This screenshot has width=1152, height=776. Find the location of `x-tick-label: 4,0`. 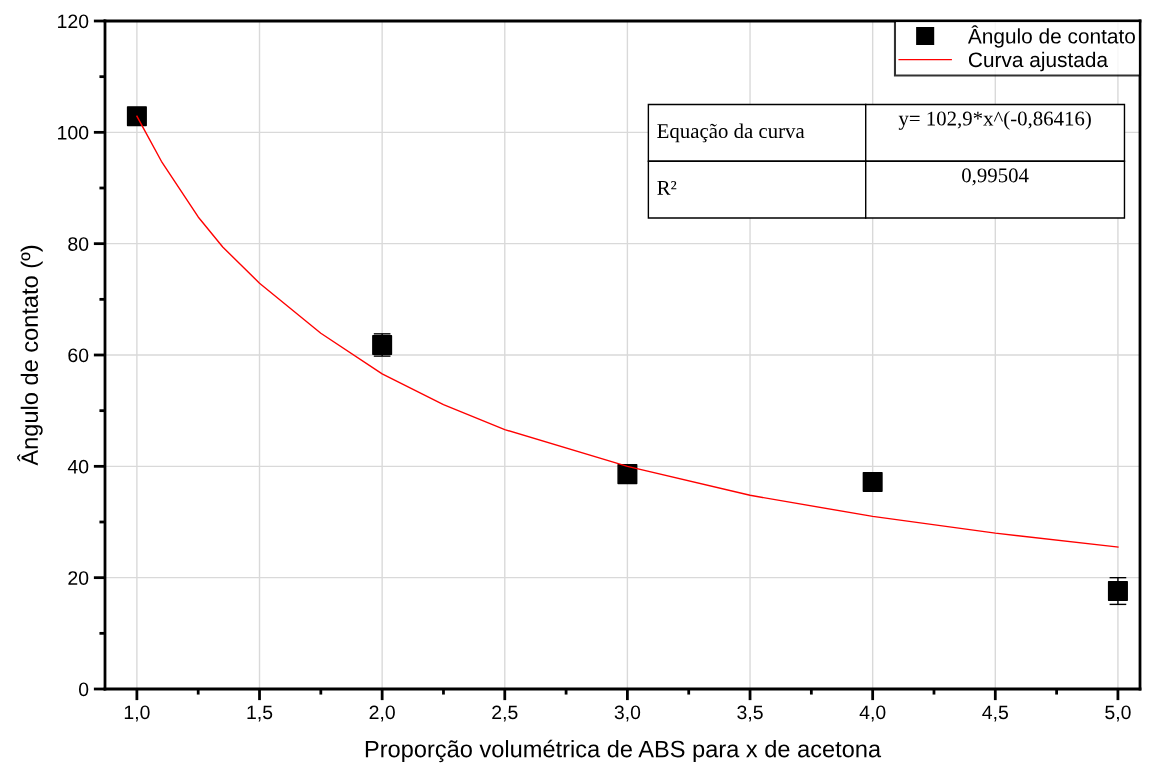

x-tick-label: 4,0 is located at coordinates (872, 713).